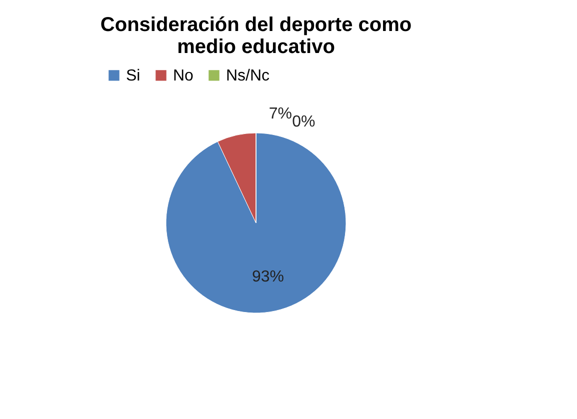  I want to click on legend-label: Ns/Nc, so click(248, 75).